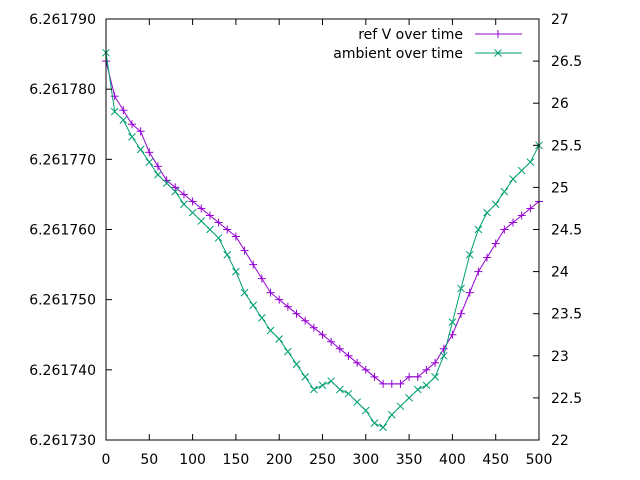 The height and width of the screenshot is (480, 640). What do you see at coordinates (566, 315) in the screenshot?
I see `y2-tick-label: 23.5` at bounding box center [566, 315].